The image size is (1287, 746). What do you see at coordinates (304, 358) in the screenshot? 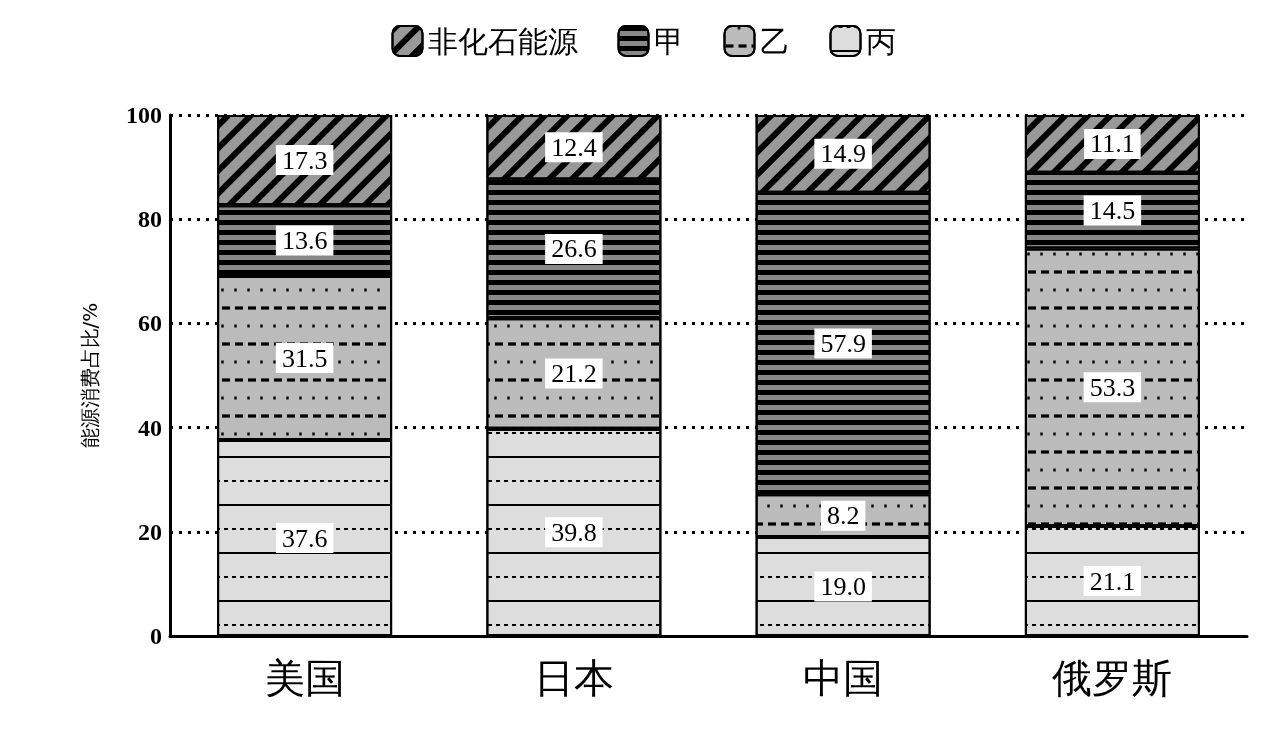
I see `data-label: 31.5` at bounding box center [304, 358].